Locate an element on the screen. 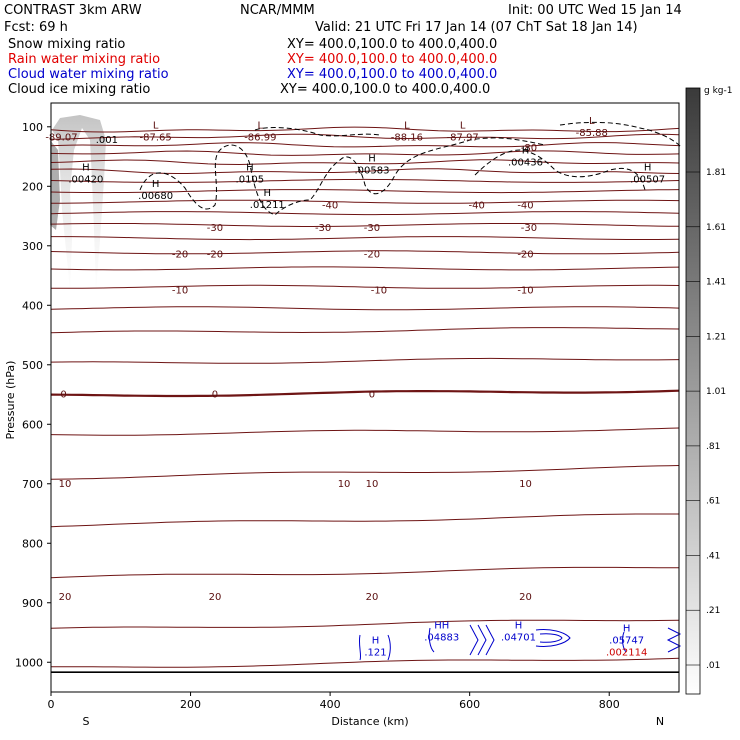  isotherm-label: -80 is located at coordinates (529, 148).